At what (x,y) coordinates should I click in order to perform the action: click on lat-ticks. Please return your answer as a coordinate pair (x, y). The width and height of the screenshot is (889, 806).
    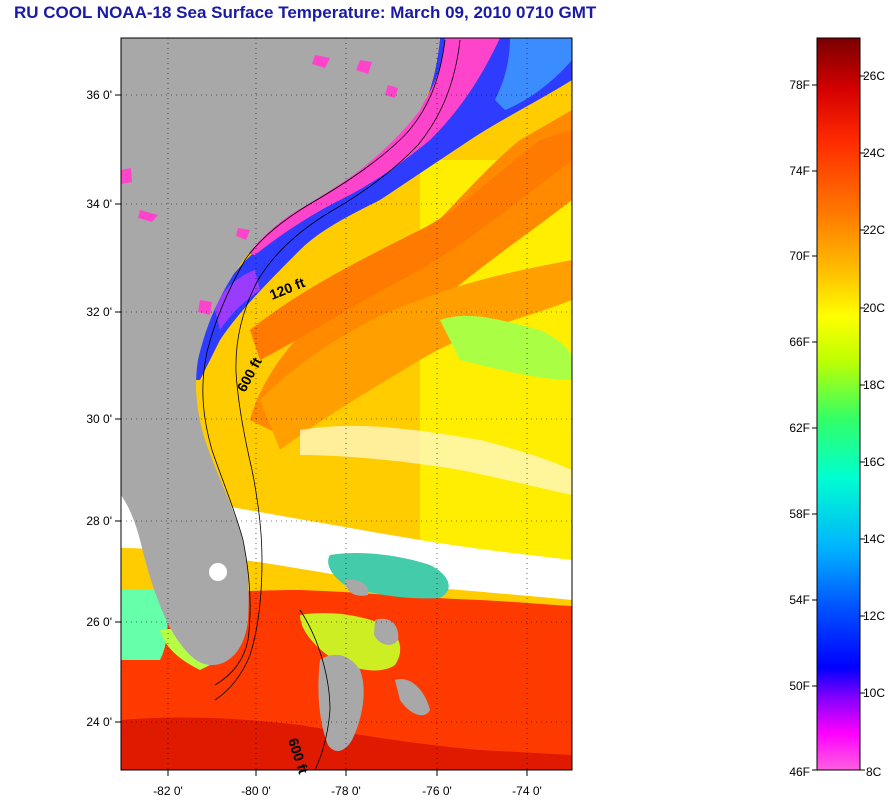
    Looking at the image, I should click on (118, 408).